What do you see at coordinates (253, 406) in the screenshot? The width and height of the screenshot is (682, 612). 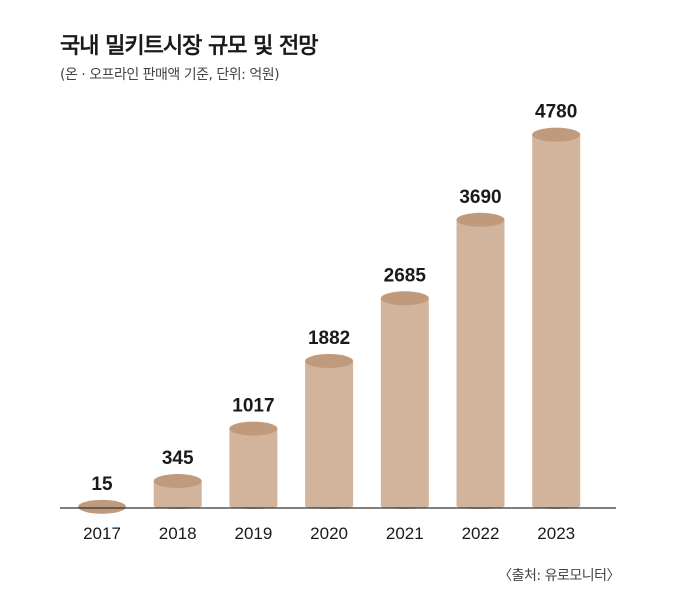 I see `value-label: 1017` at bounding box center [253, 406].